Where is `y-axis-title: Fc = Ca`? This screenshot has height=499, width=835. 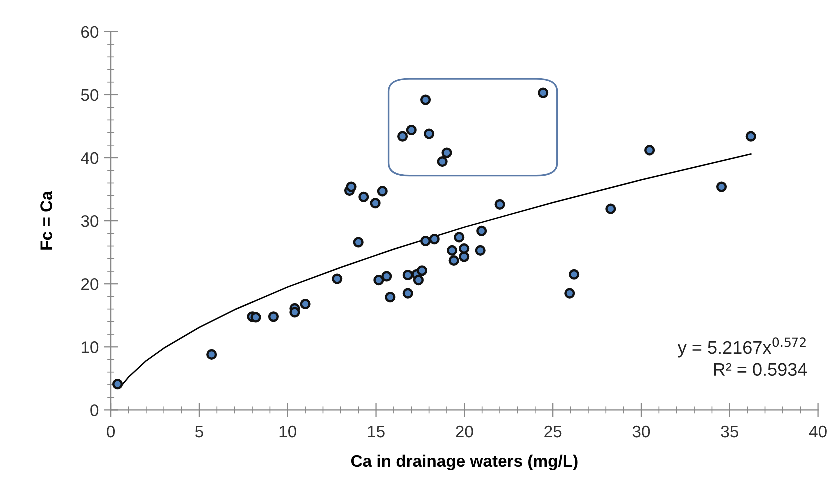 y-axis-title: Fc = Ca is located at coordinates (46, 220).